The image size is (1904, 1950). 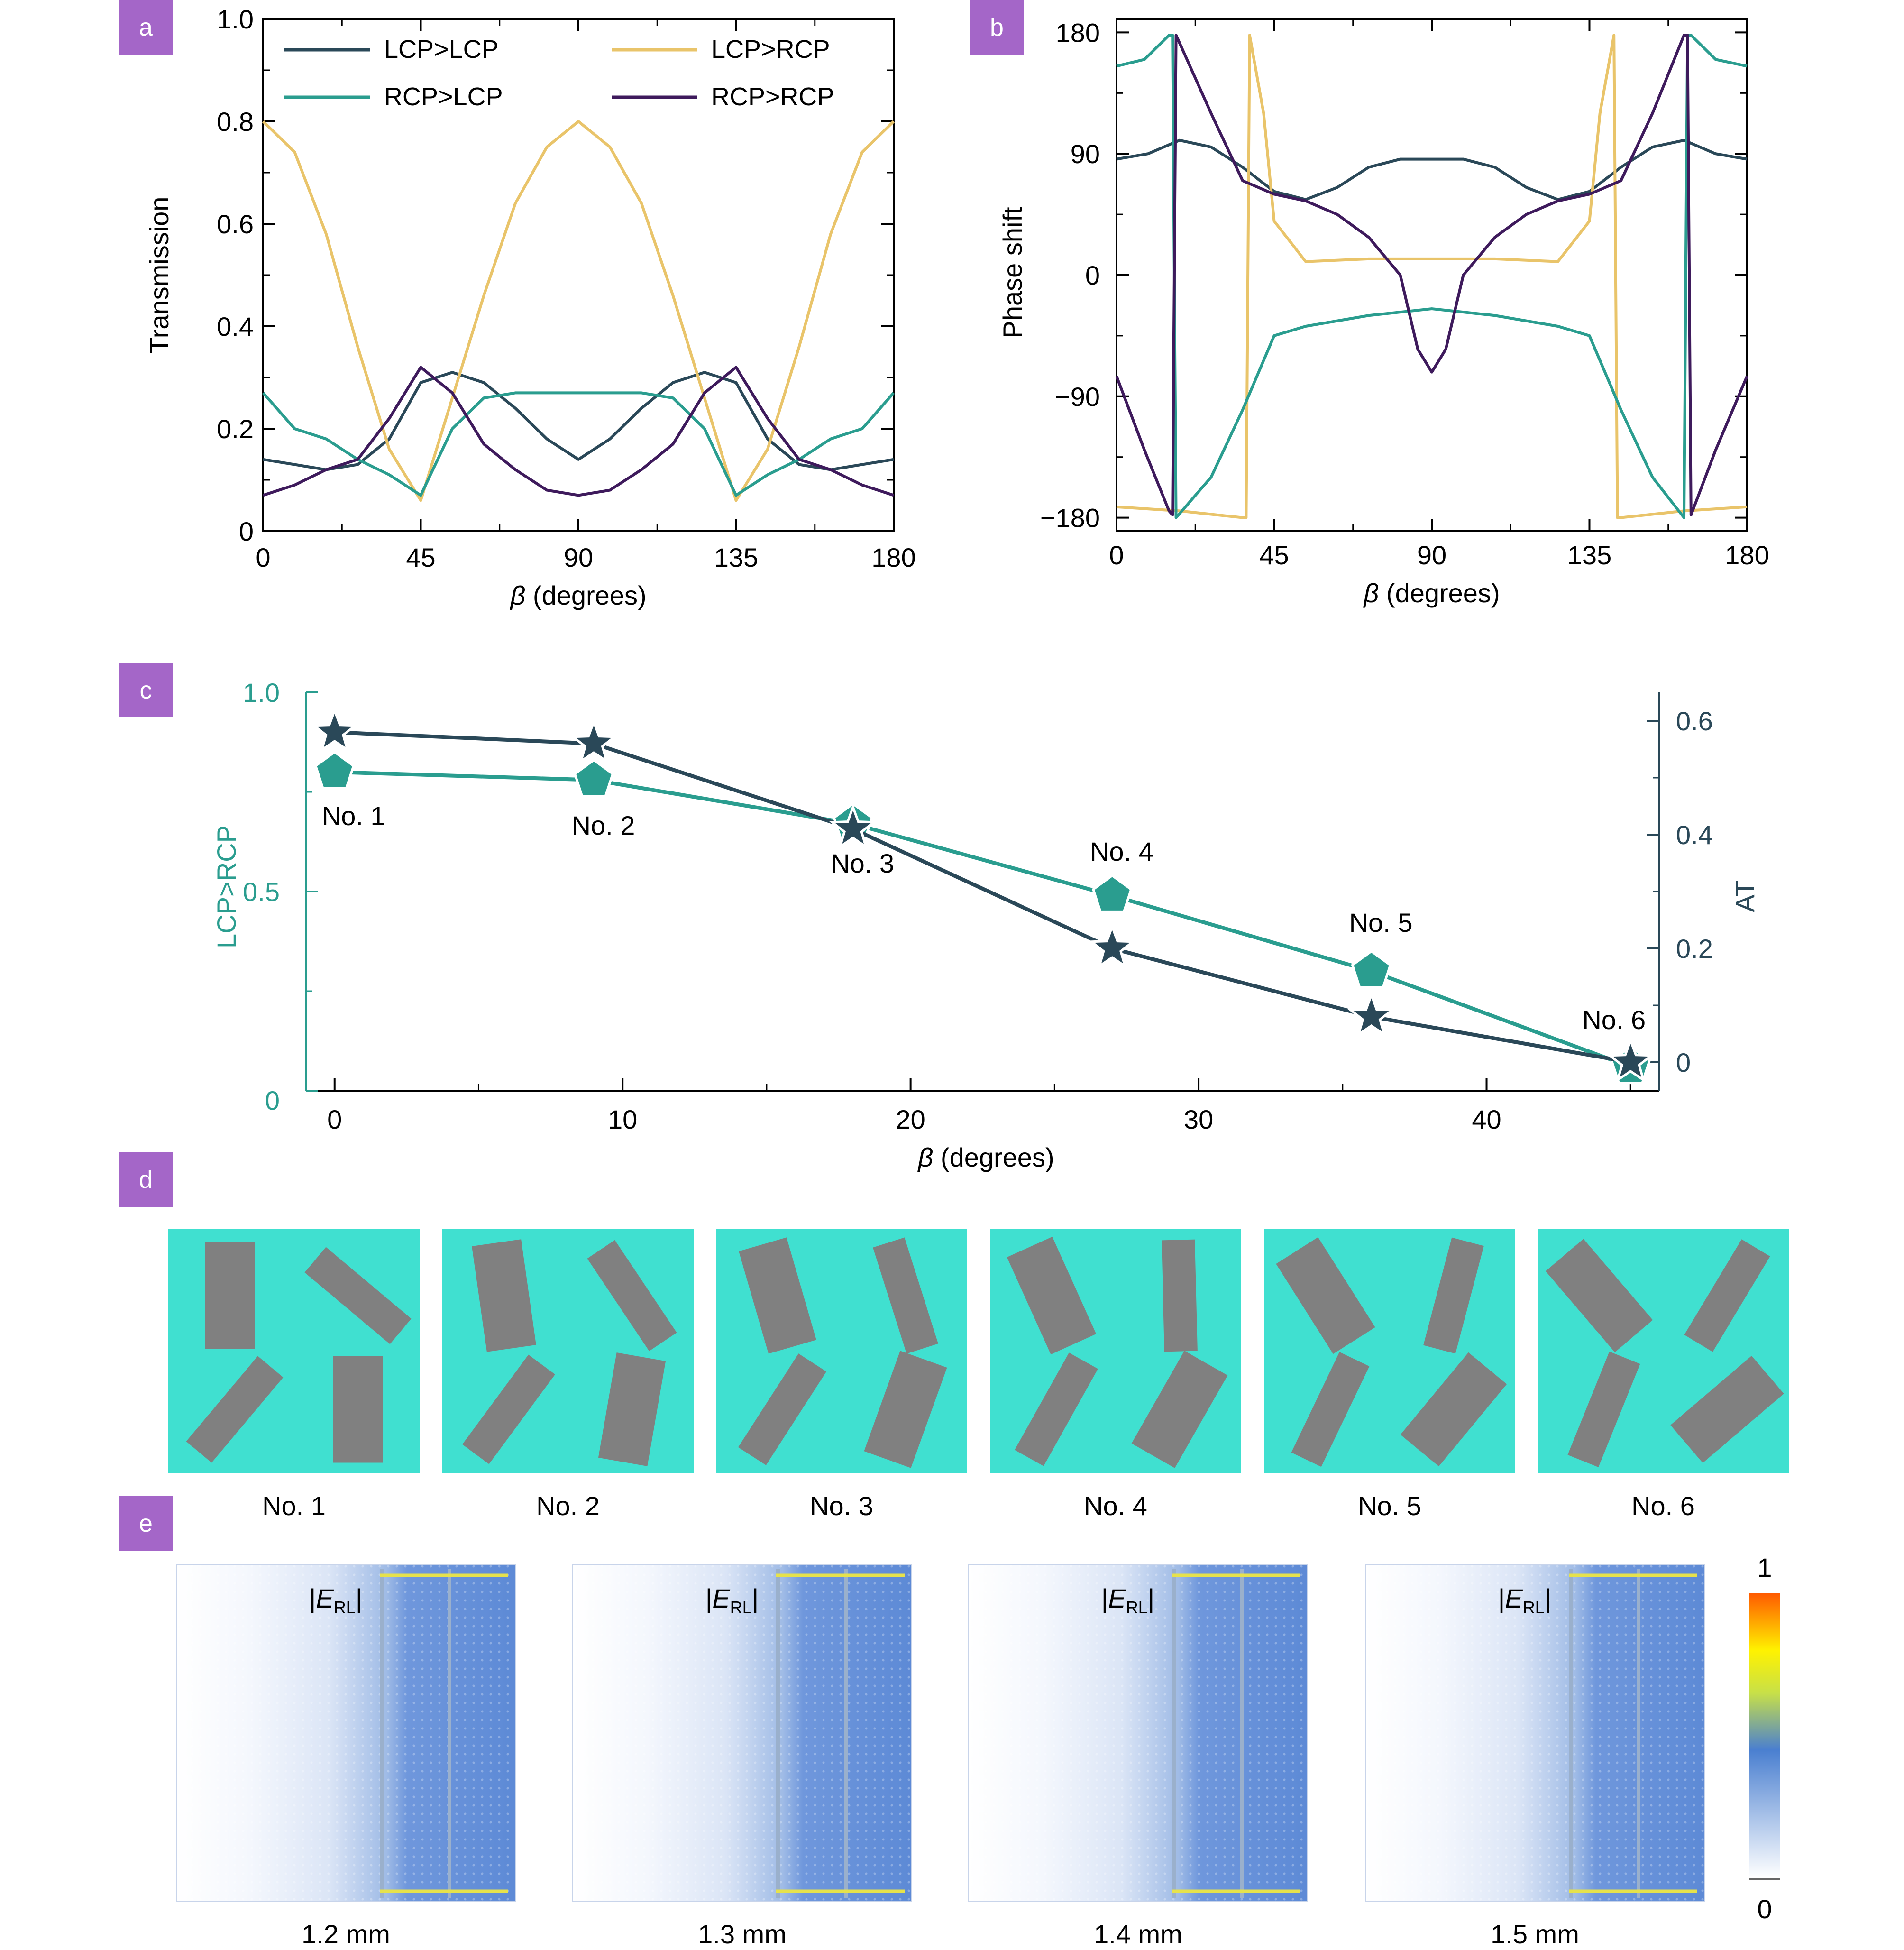 What do you see at coordinates (294, 1506) in the screenshot?
I see `unit-cell-label: No. 1` at bounding box center [294, 1506].